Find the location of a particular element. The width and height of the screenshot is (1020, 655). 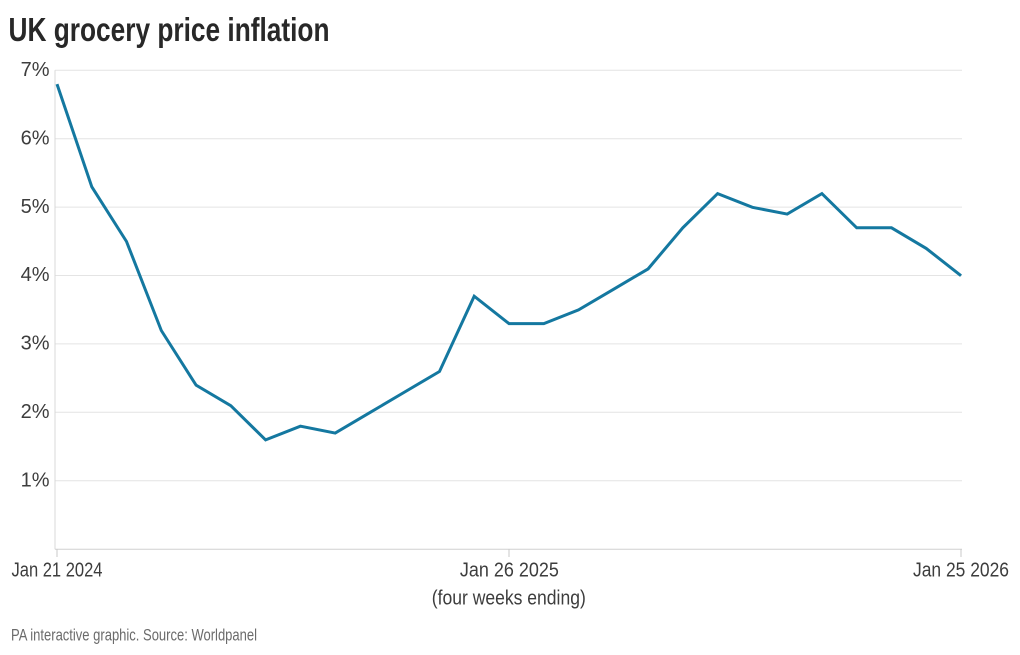

svg-text: 4% is located at coordinates (35, 275).